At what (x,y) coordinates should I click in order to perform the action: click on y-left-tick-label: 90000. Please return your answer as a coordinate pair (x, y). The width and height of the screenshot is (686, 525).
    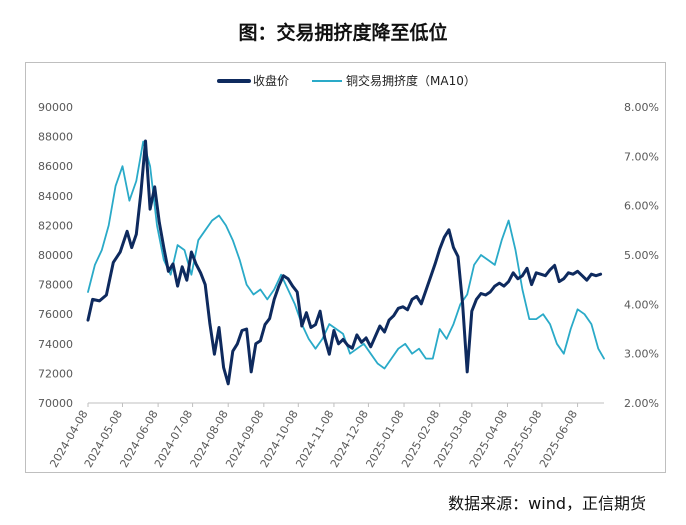
    Looking at the image, I should click on (55, 107).